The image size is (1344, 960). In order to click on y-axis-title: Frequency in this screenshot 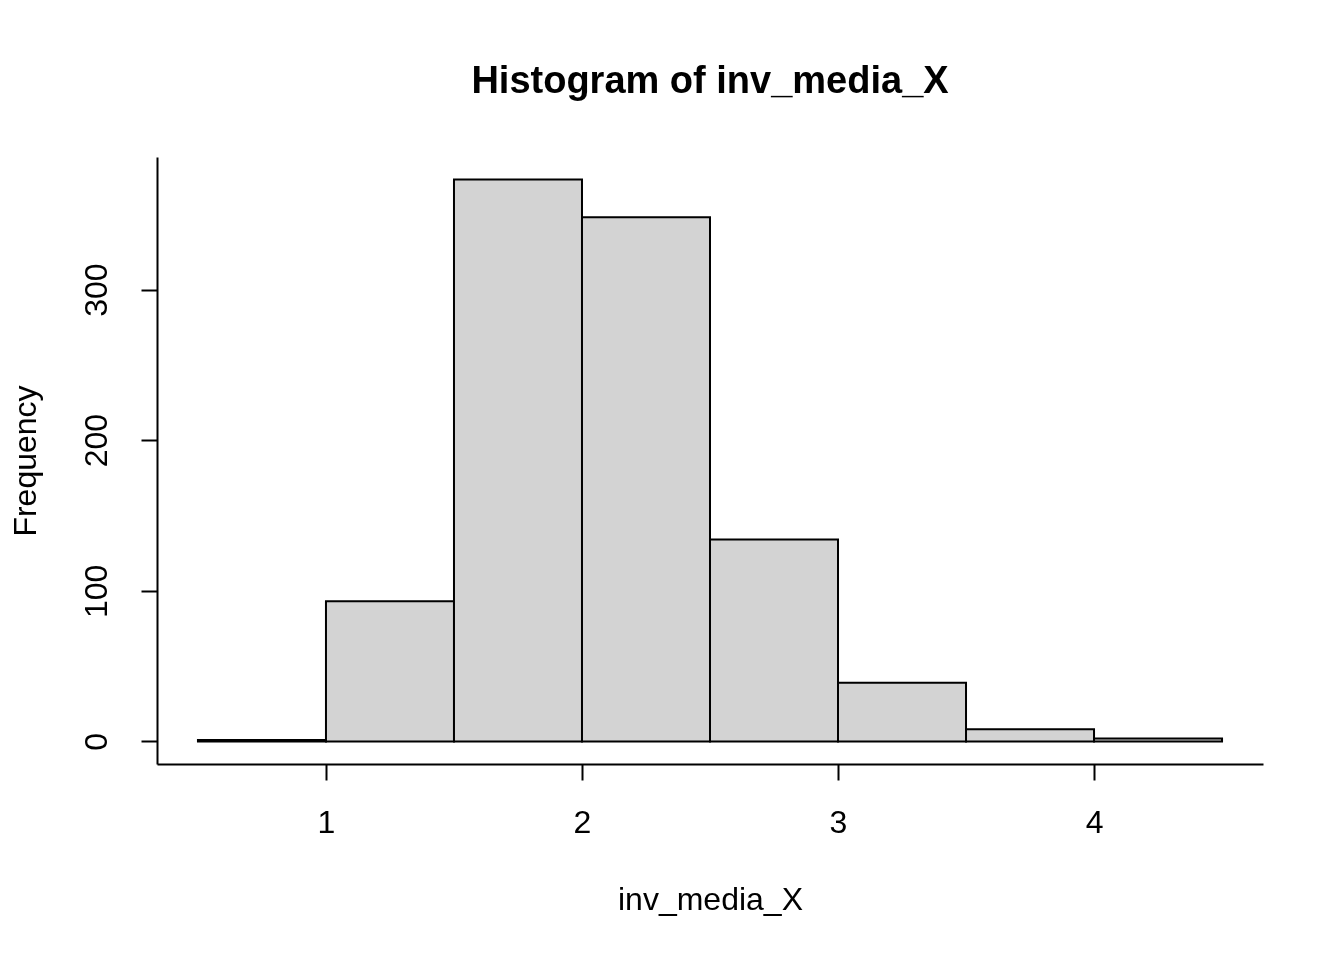, I will do `click(24, 461)`.